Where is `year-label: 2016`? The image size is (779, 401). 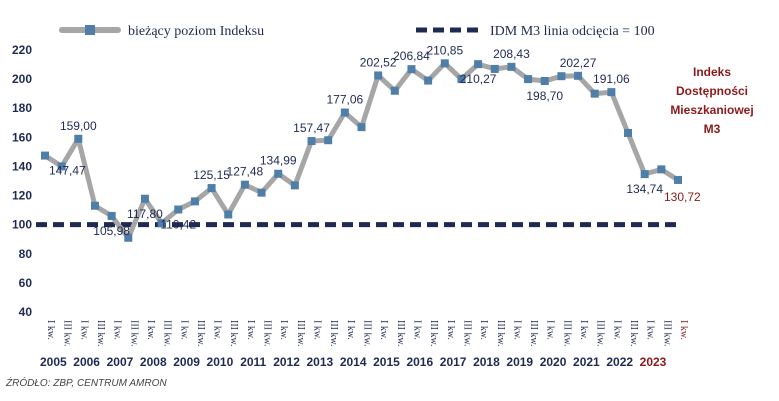 year-label: 2016 is located at coordinates (419, 362).